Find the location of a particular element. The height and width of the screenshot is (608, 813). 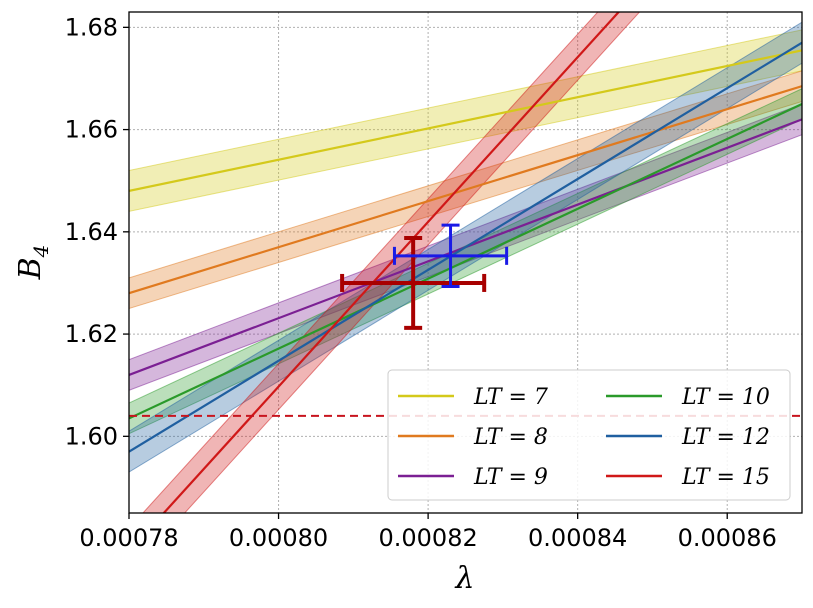

legend: LT = 7 LT = 8 LT = 9 LT = 10 LT = 12 LT = 15 is located at coordinates (589, 435).